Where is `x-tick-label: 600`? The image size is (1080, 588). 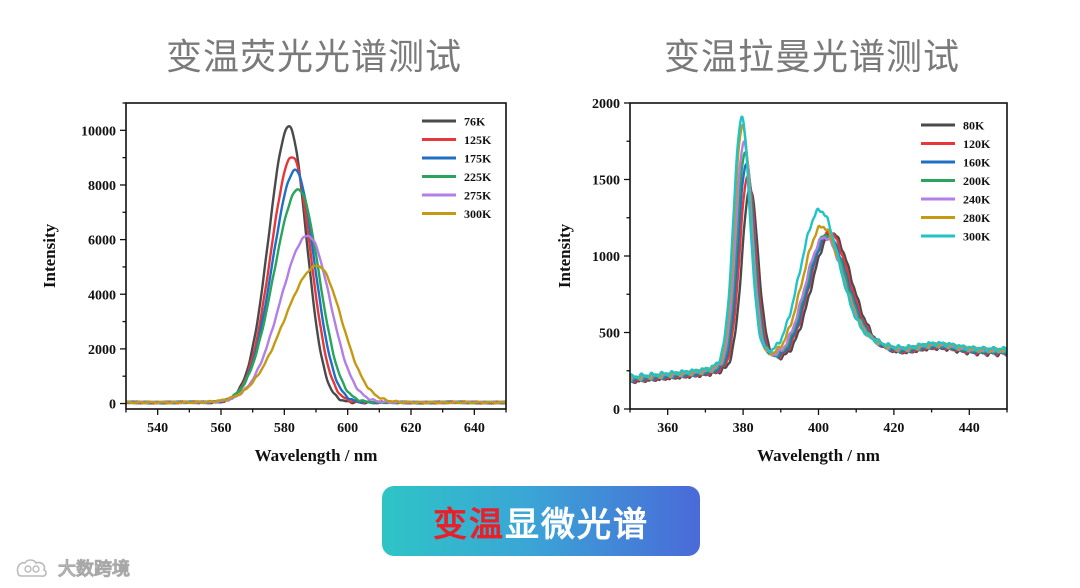
x-tick-label: 600 is located at coordinates (347, 428).